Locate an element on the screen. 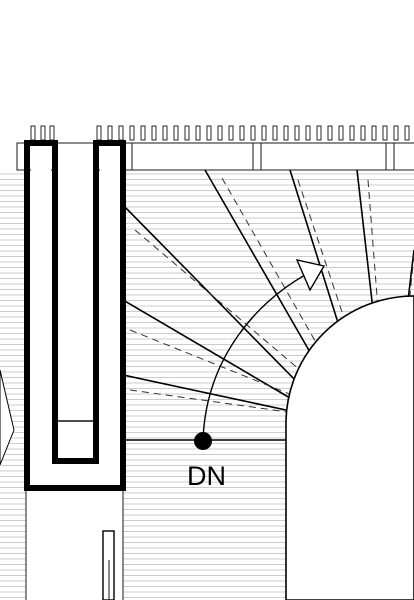  direction-arrowhead is located at coordinates (310, 275).